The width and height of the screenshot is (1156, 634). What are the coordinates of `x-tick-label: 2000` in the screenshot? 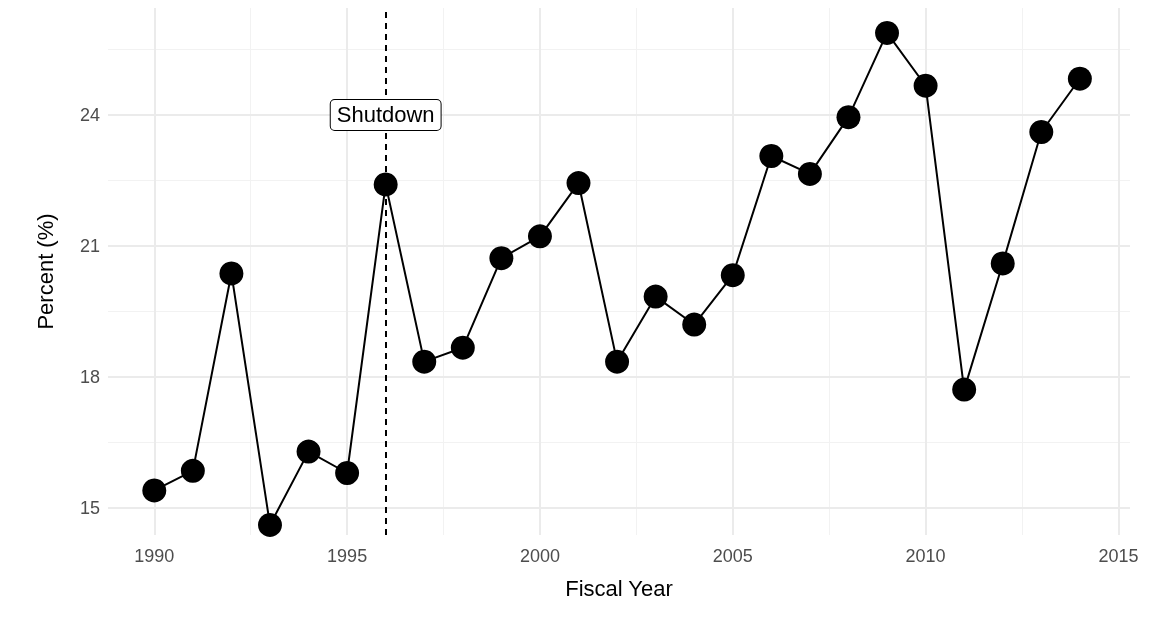 It's located at (539, 556).